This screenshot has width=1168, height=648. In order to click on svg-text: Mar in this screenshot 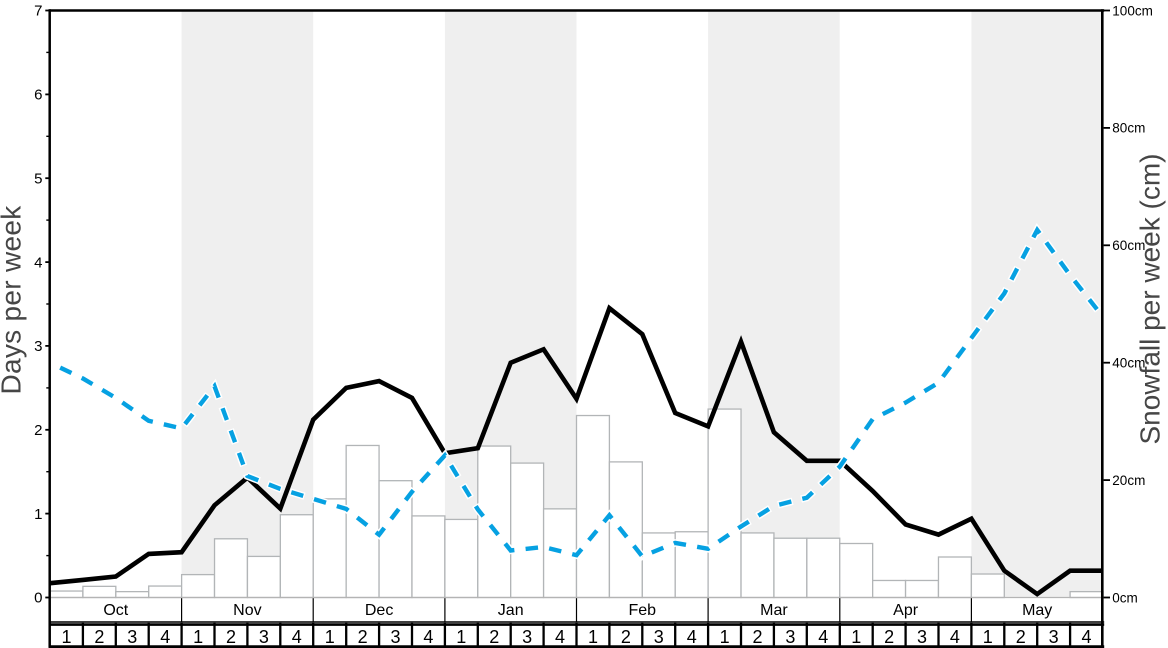, I will do `click(774, 610)`.